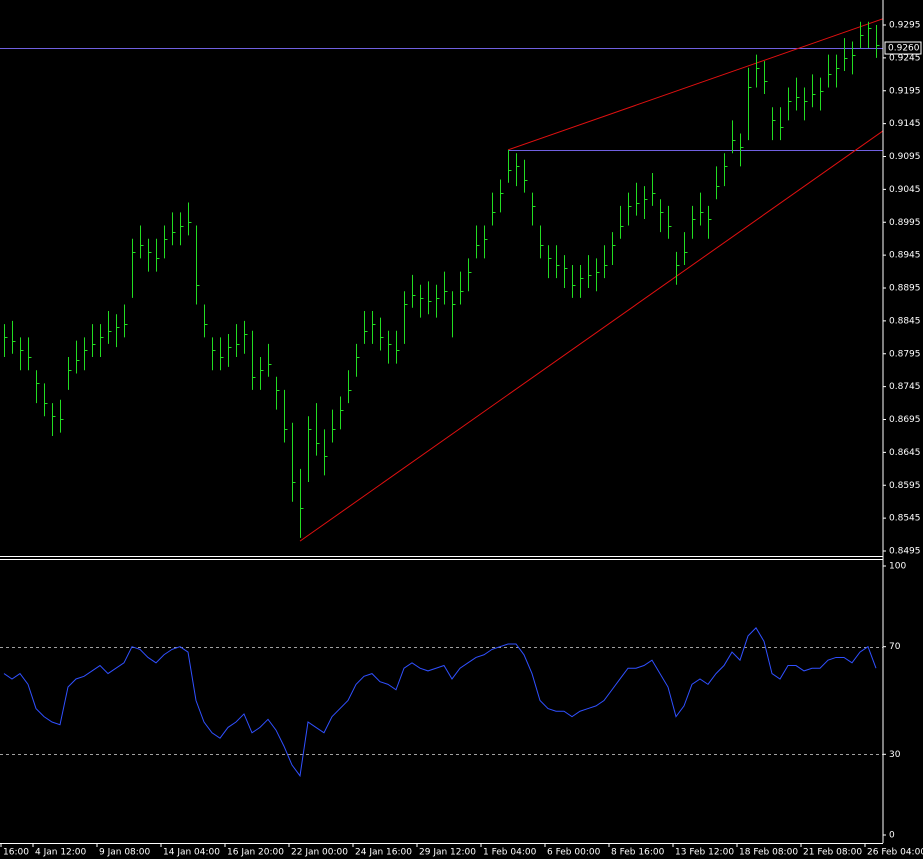 This screenshot has width=923, height=859. What do you see at coordinates (905, 420) in the screenshot?
I see `y-tick-label: 0.8695` at bounding box center [905, 420].